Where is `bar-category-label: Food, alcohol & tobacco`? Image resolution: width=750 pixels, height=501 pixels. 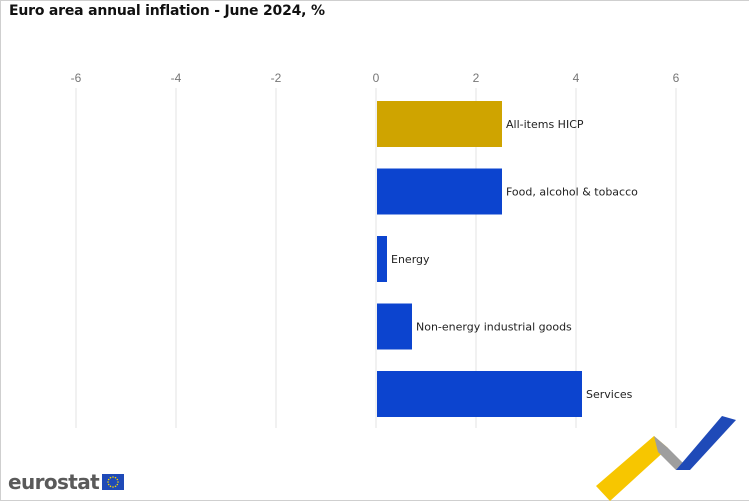 bar-category-label: Food, alcohol & tobacco is located at coordinates (572, 192).